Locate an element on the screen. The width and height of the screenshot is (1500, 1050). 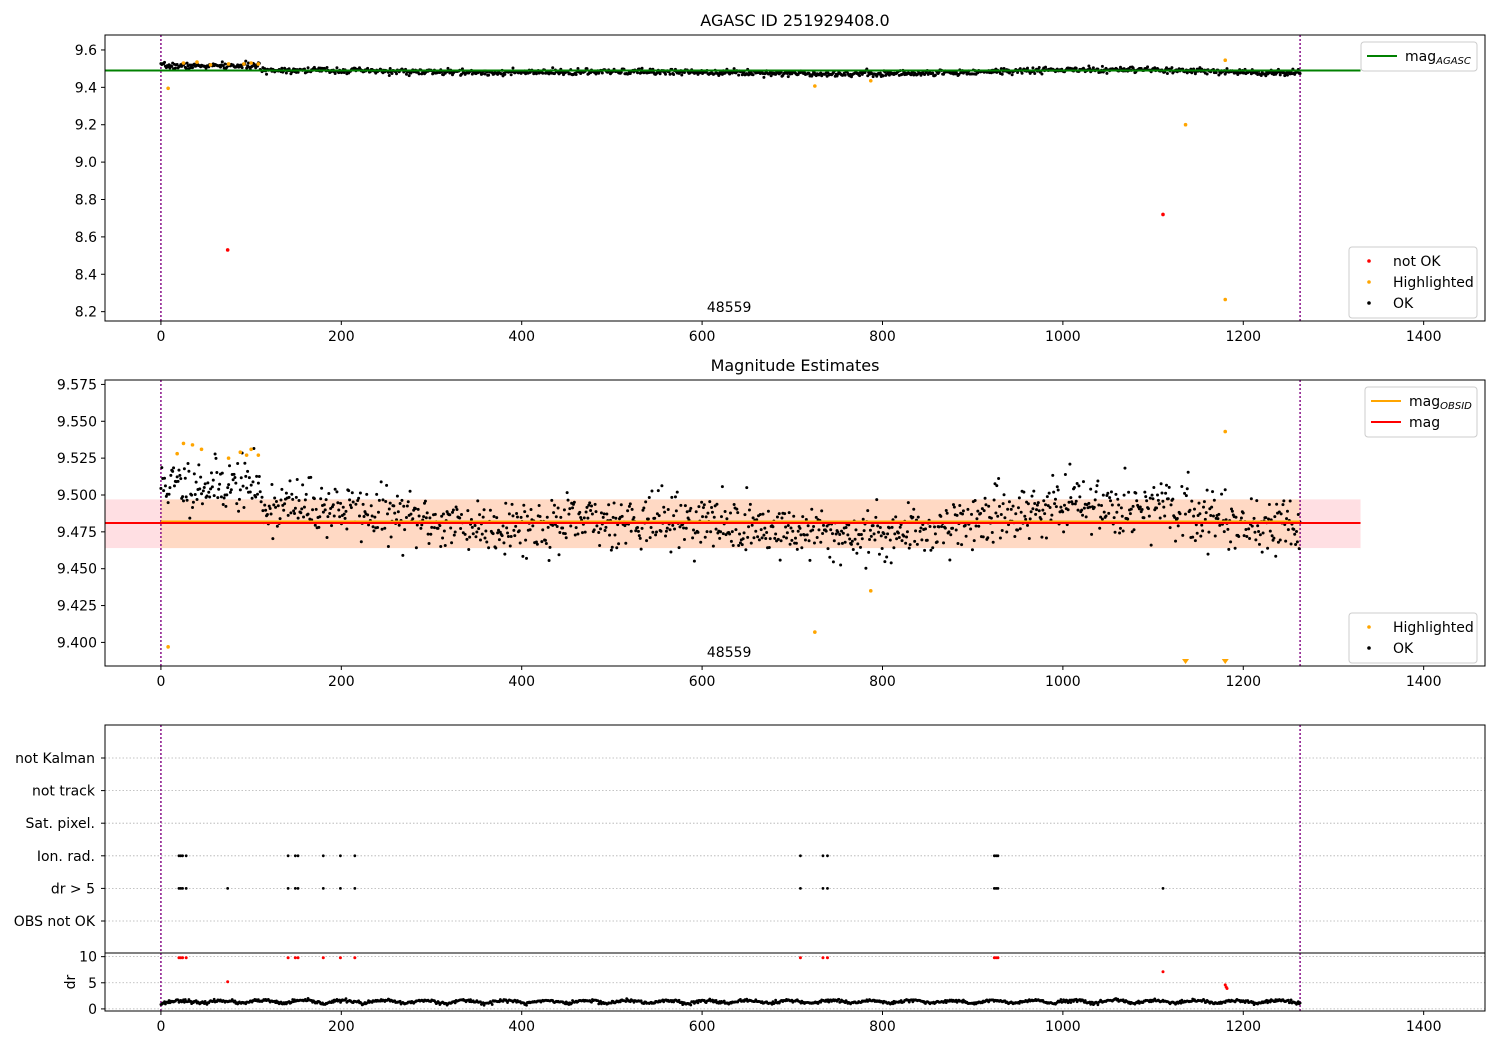
dr-point is located at coordinates (1098, 1005).